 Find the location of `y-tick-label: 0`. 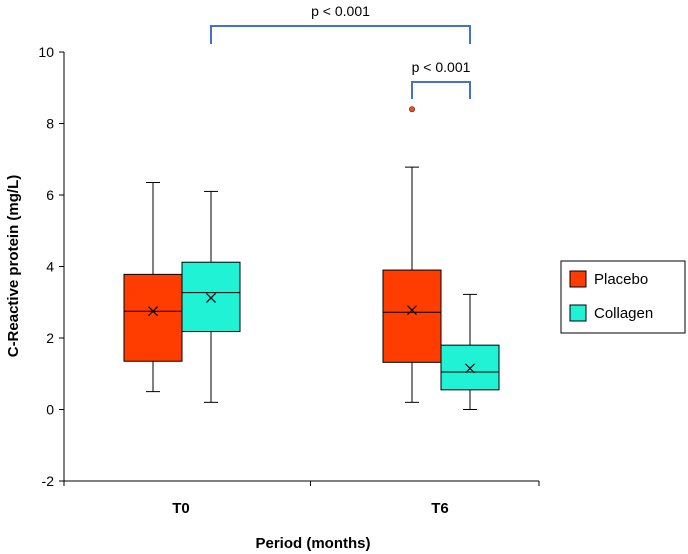

y-tick-label: 0 is located at coordinates (50, 410).